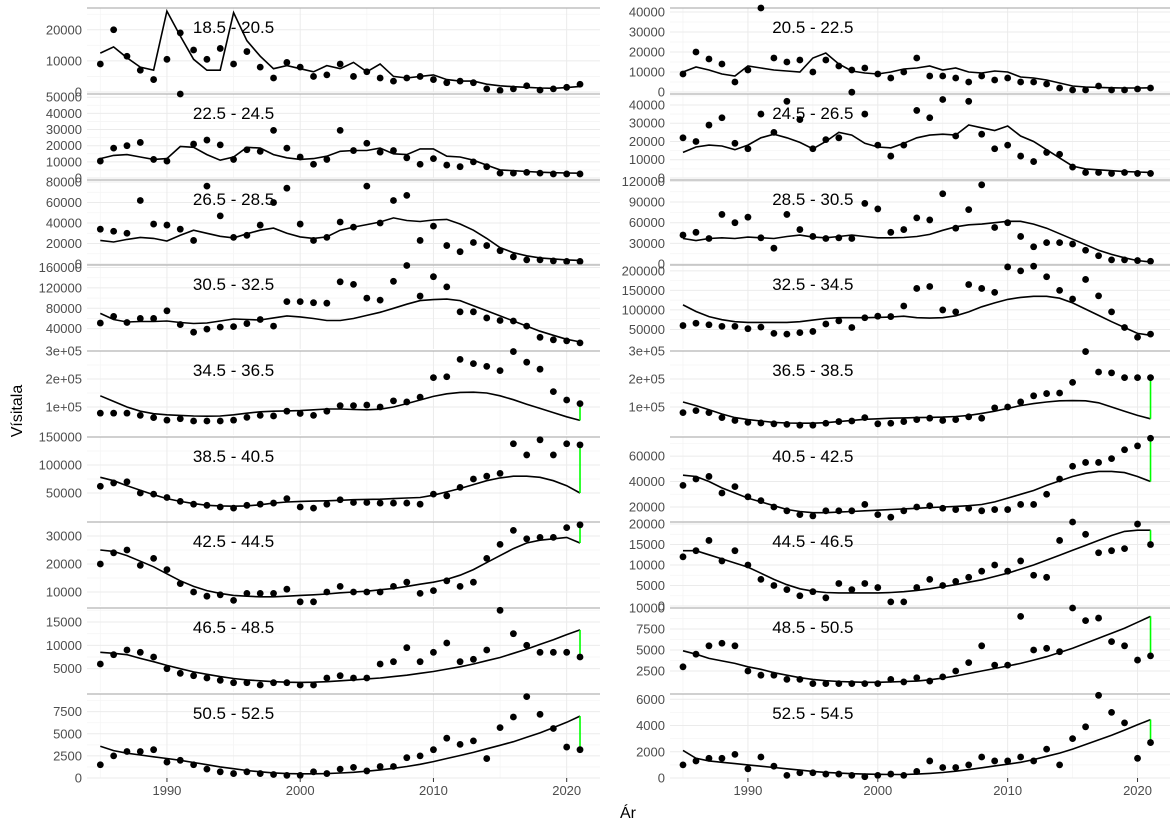 The height and width of the screenshot is (828, 1170). Describe the element at coordinates (647, 123) in the screenshot. I see `y-tick-label: 30000` at that location.